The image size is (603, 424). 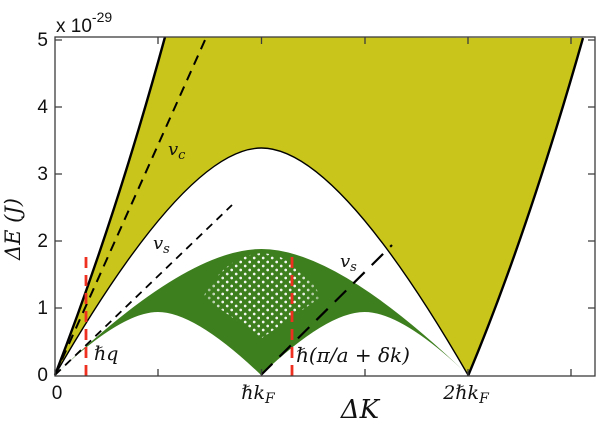 I want to click on vc-label: vc, so click(x=177, y=151).